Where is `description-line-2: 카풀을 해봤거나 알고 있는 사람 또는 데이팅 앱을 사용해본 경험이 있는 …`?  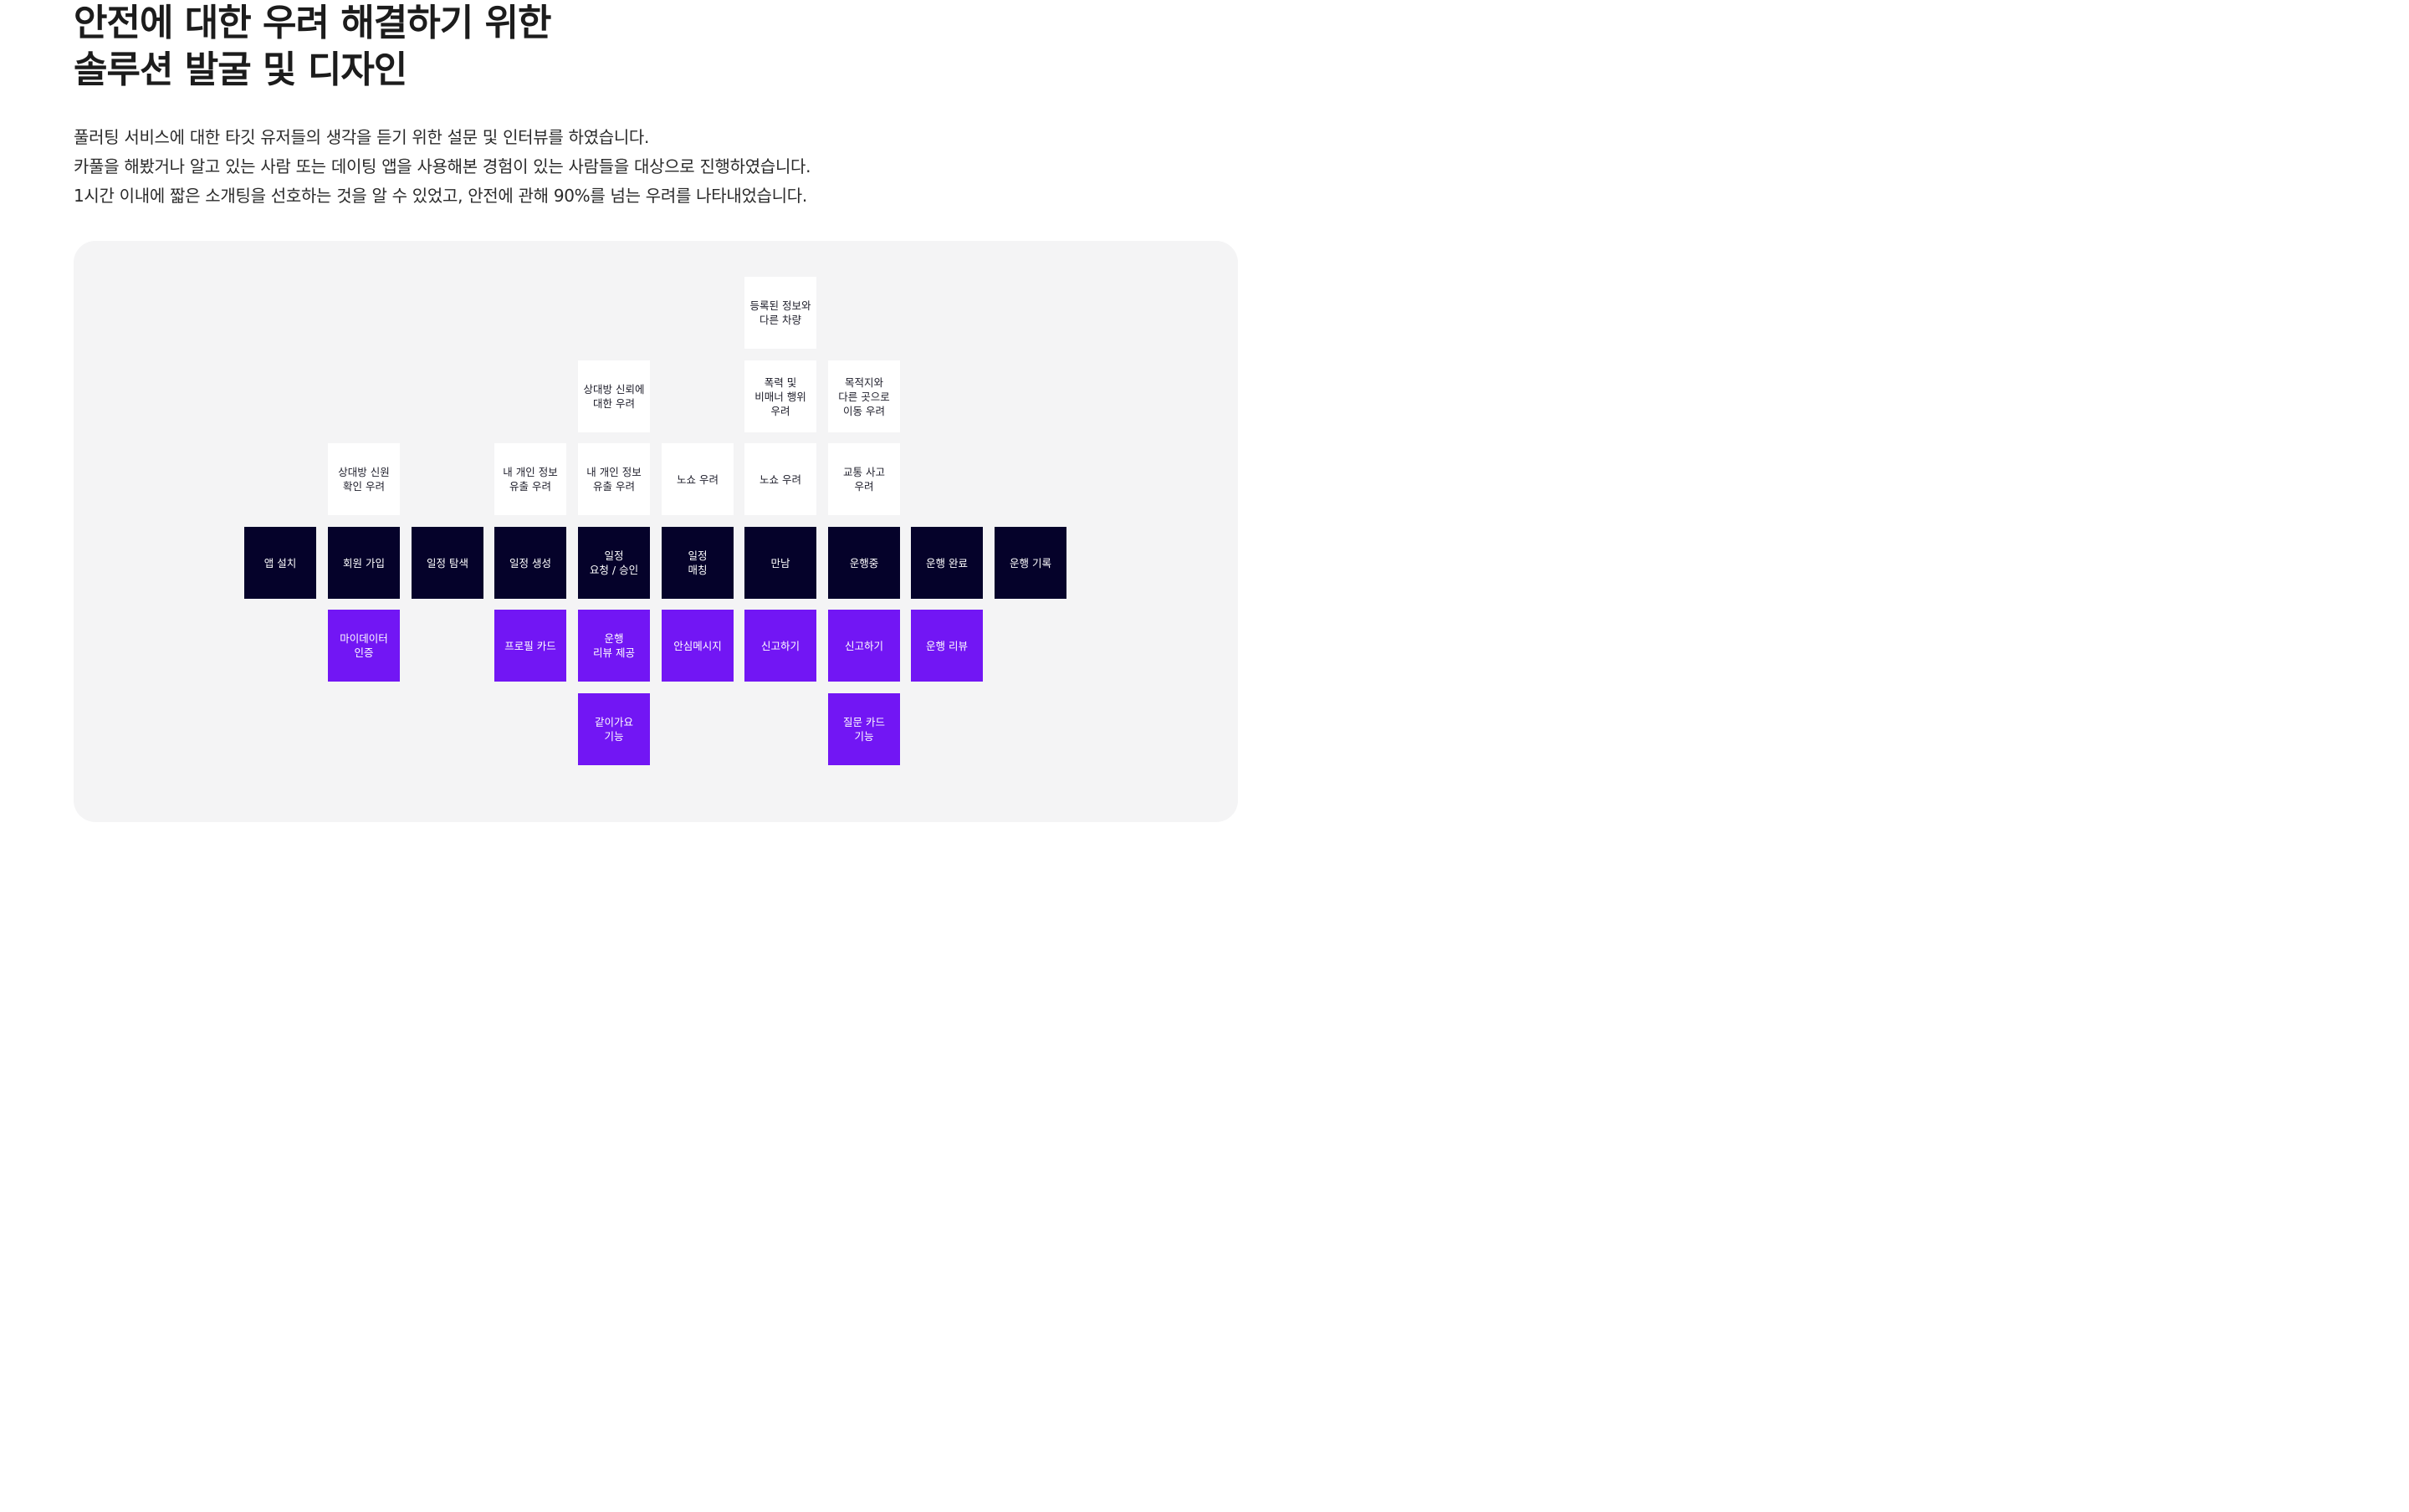
description-line-2: 카풀을 해봤거나 알고 있는 사람 또는 데이팅 앱을 사용해본 경험이 있는 … is located at coordinates (442, 166).